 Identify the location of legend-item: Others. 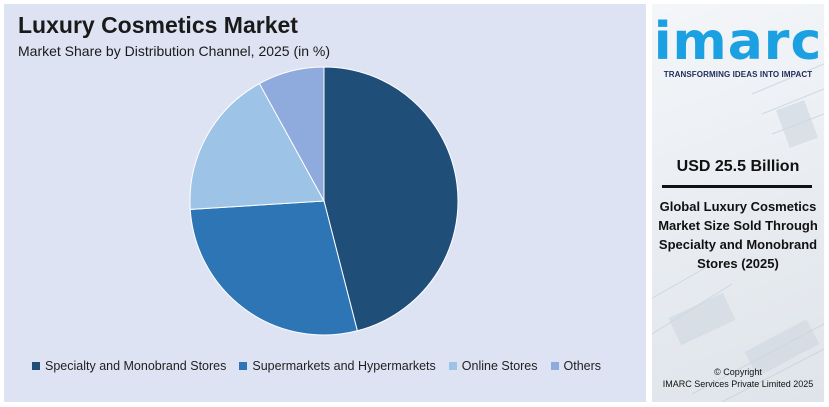
(576, 366).